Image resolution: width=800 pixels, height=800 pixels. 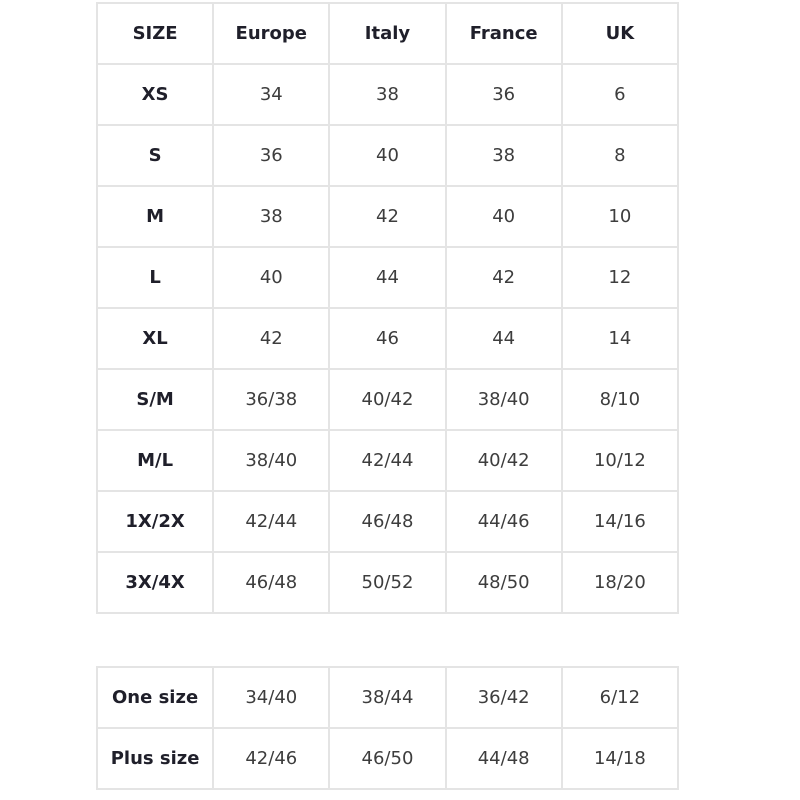 I want to click on size-value-cell: 44/48, so click(x=503, y=758).